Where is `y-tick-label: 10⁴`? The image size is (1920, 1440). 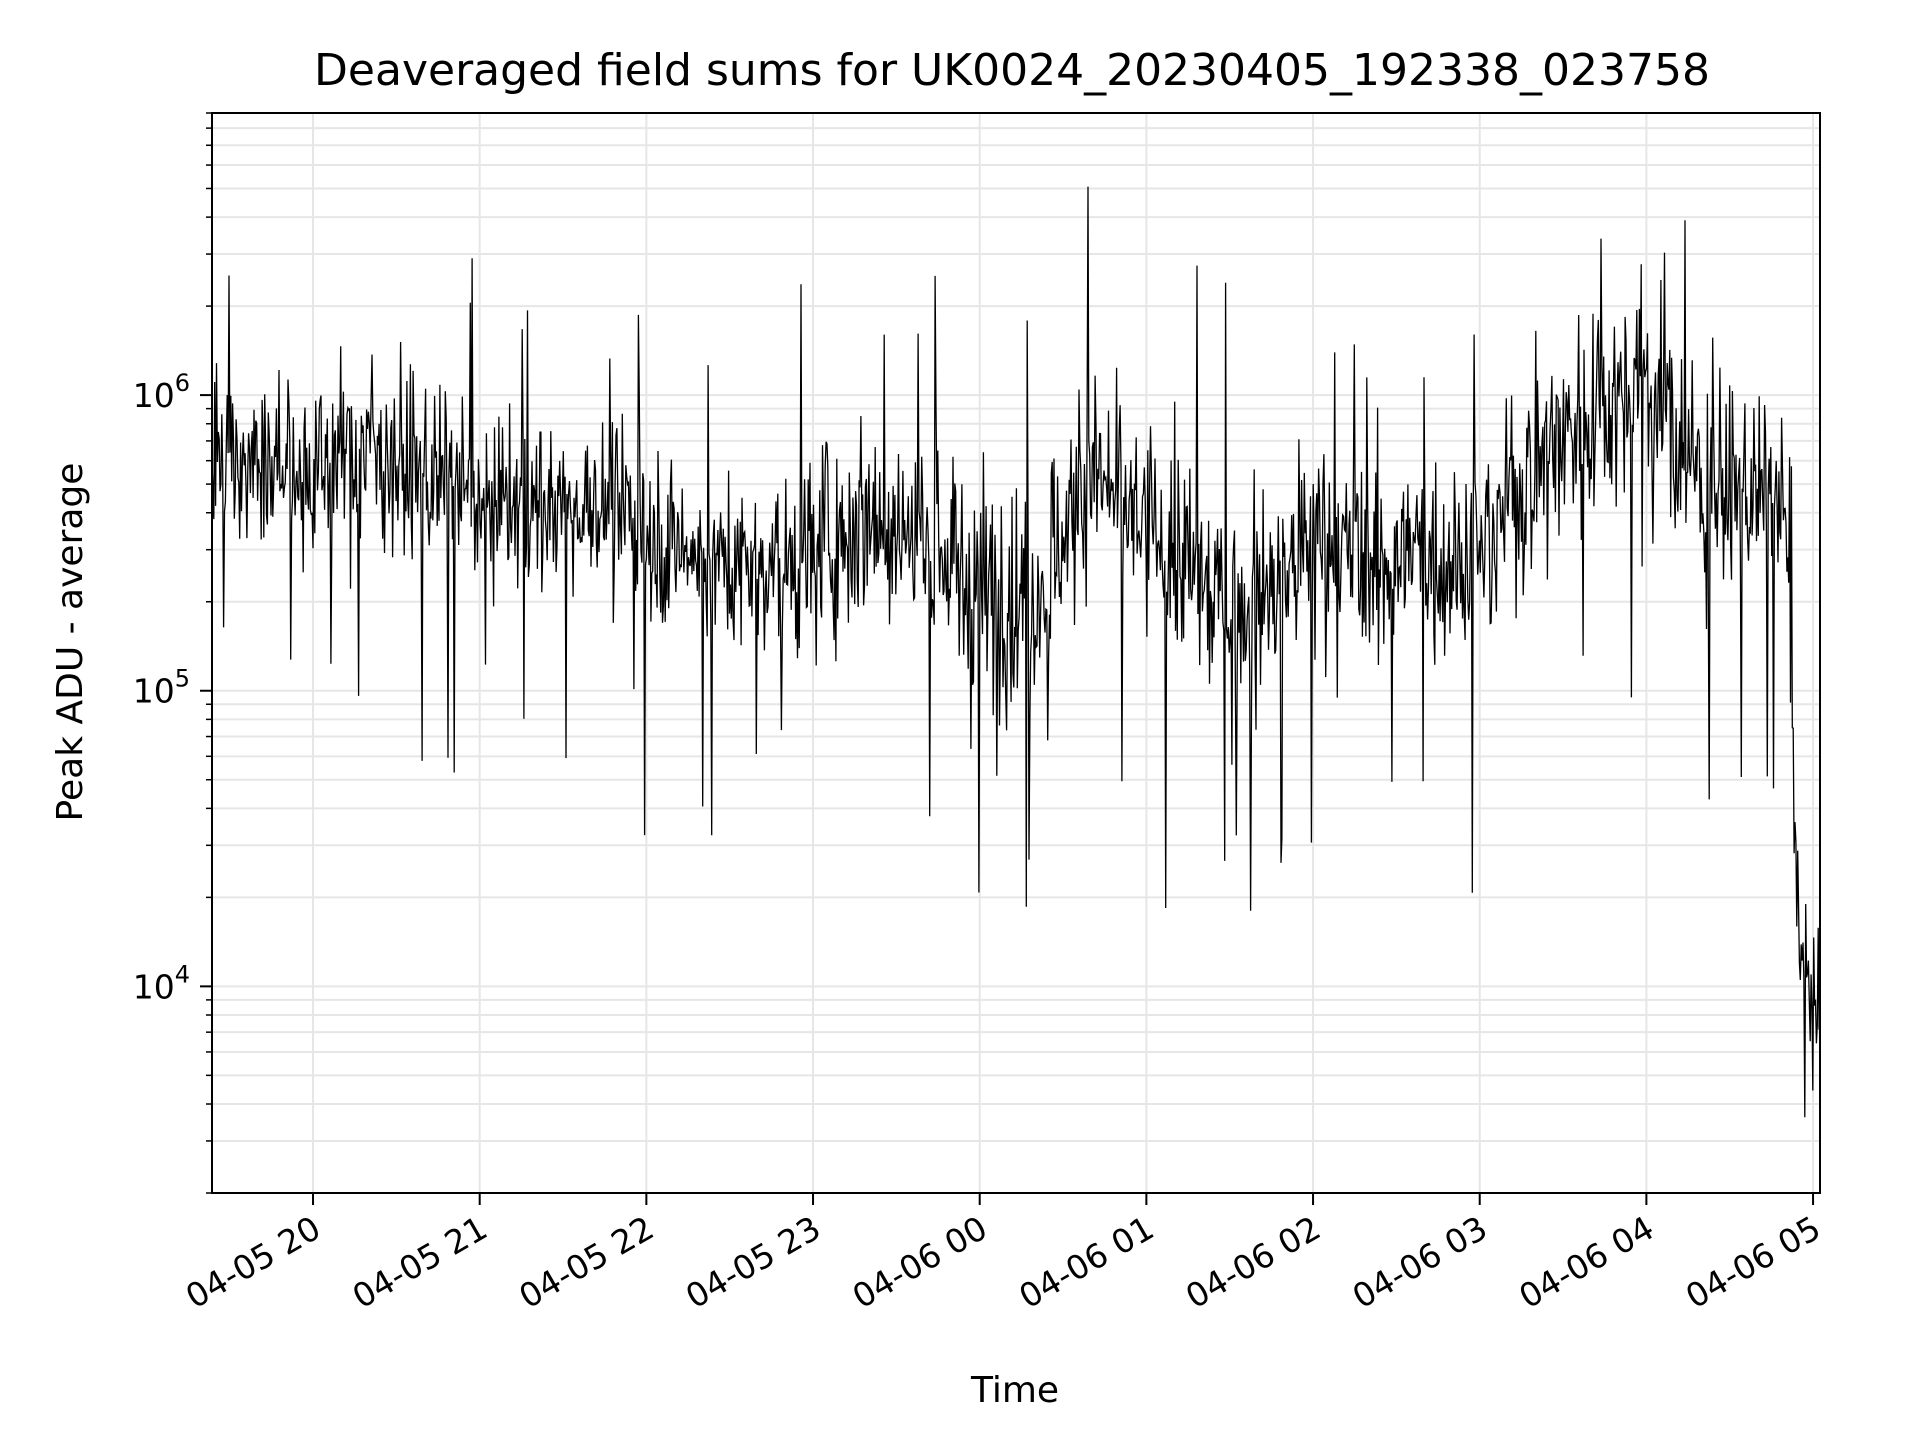
y-tick-label: 10⁴ is located at coordinates (161, 983).